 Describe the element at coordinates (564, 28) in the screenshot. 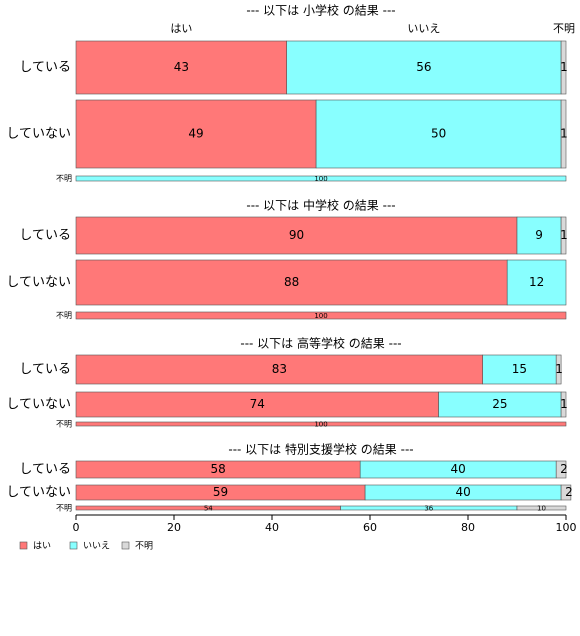

I see `top-category-label: 不明` at that location.